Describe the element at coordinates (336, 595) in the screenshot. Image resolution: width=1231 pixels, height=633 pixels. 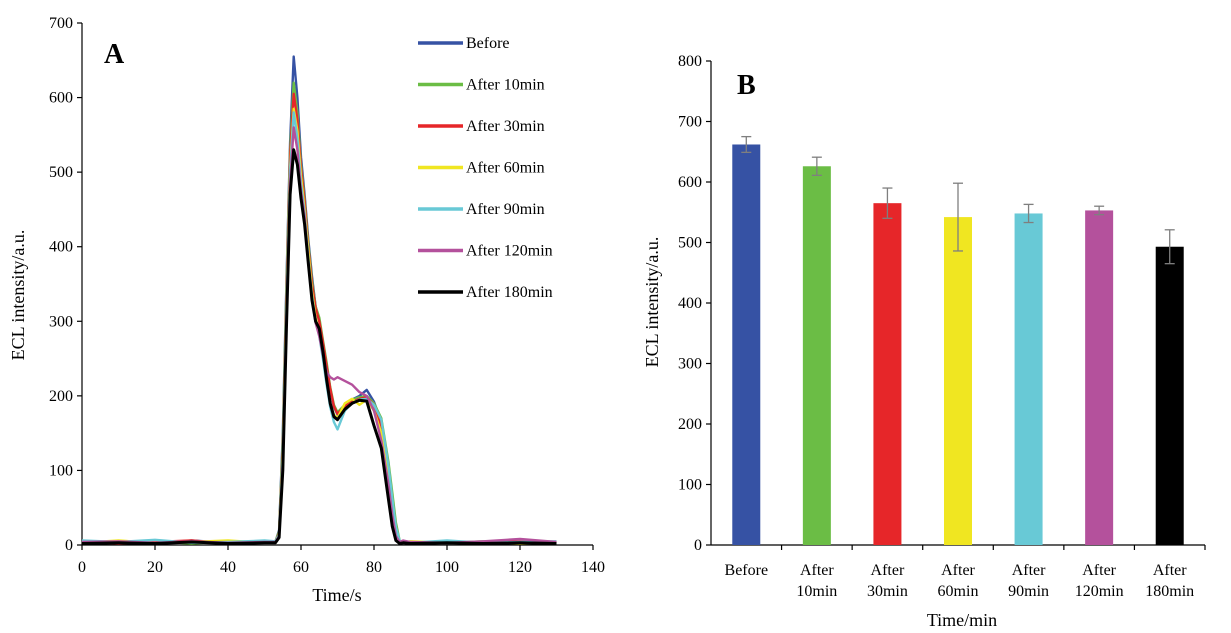
I see `a-xlabel: Time/s` at that location.